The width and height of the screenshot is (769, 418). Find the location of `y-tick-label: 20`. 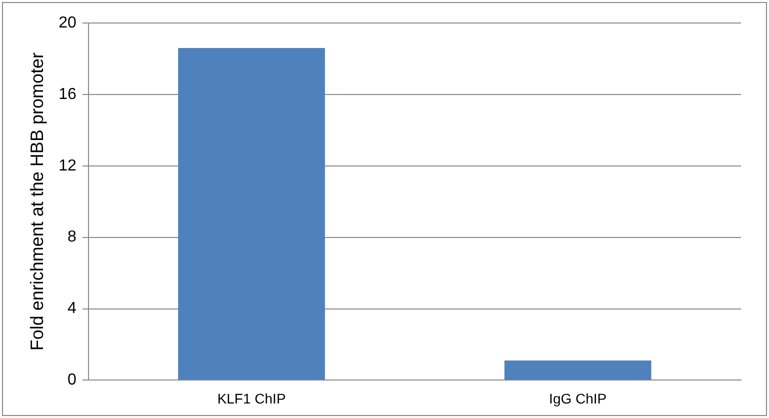

y-tick-label: 20 is located at coordinates (67, 23).